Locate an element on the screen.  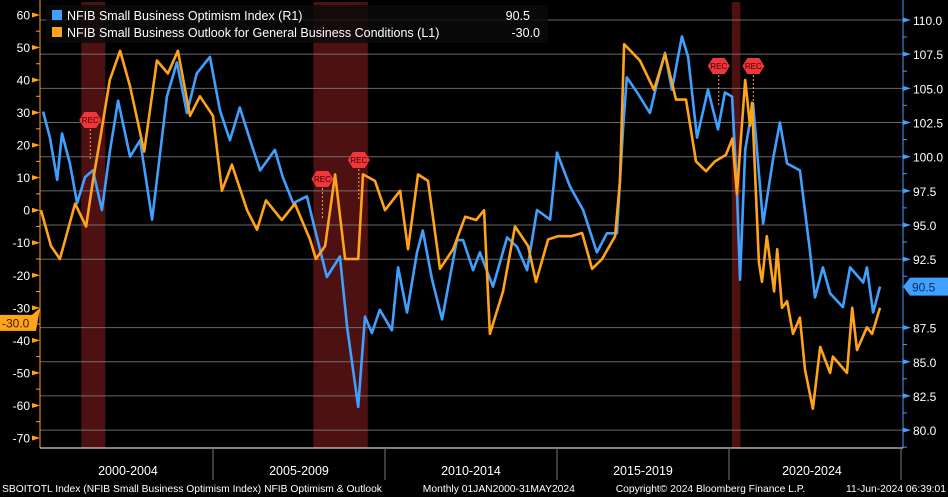
period-label: 2010-2014 is located at coordinates (471, 471).